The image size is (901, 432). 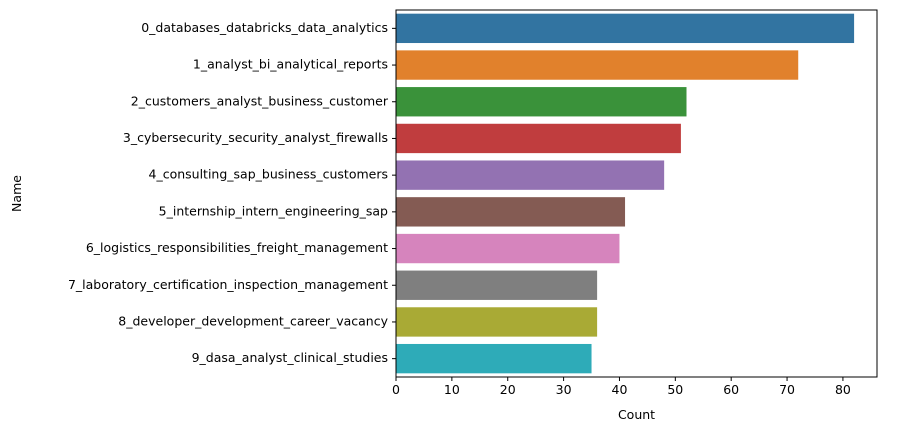 What do you see at coordinates (636, 414) in the screenshot?
I see `x-axis-label: Count` at bounding box center [636, 414].